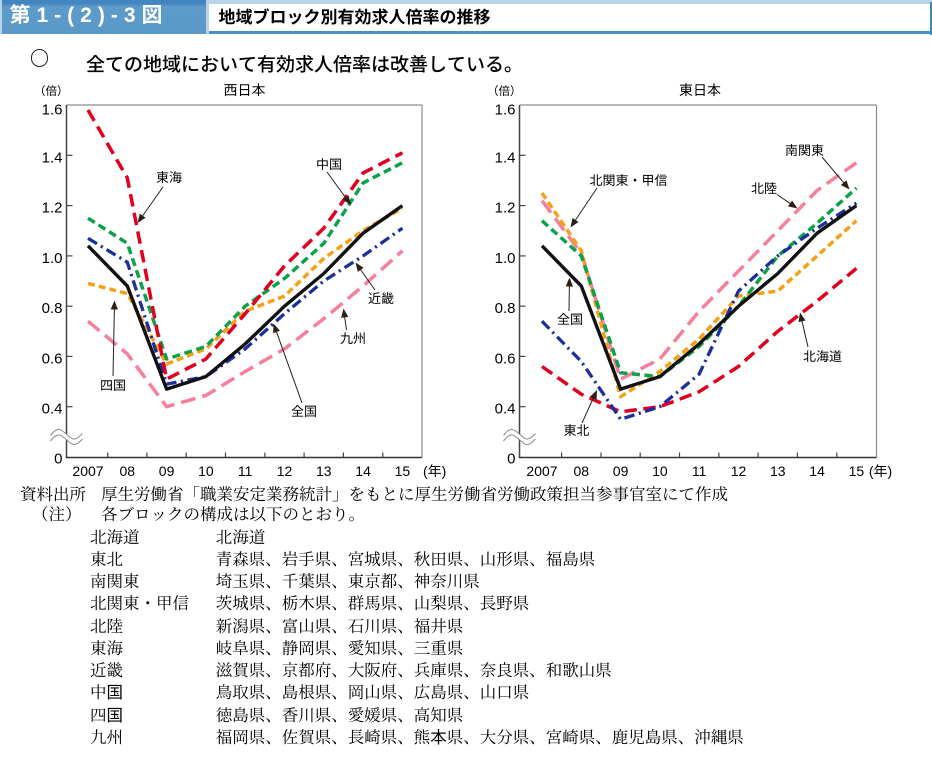 The image size is (932, 766). What do you see at coordinates (804, 150) in the screenshot?
I see `svg-text: 南関東` at bounding box center [804, 150].